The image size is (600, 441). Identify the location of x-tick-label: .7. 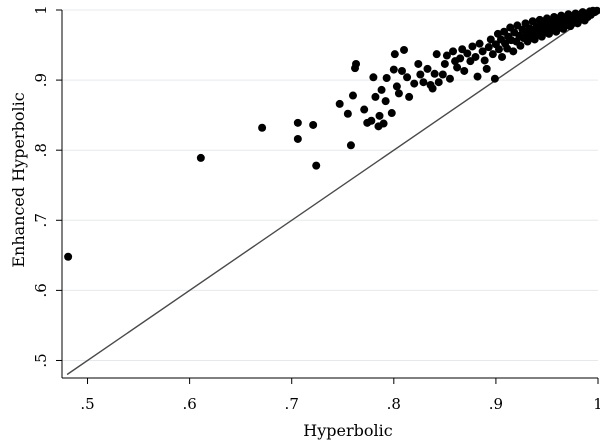
(292, 404).